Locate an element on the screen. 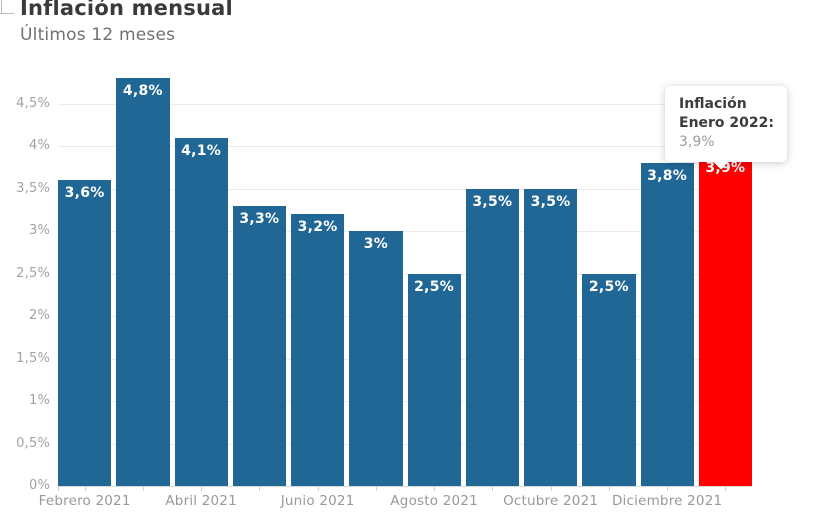  tooltip: Inflación Enero 2022: 3,9% is located at coordinates (726, 128).